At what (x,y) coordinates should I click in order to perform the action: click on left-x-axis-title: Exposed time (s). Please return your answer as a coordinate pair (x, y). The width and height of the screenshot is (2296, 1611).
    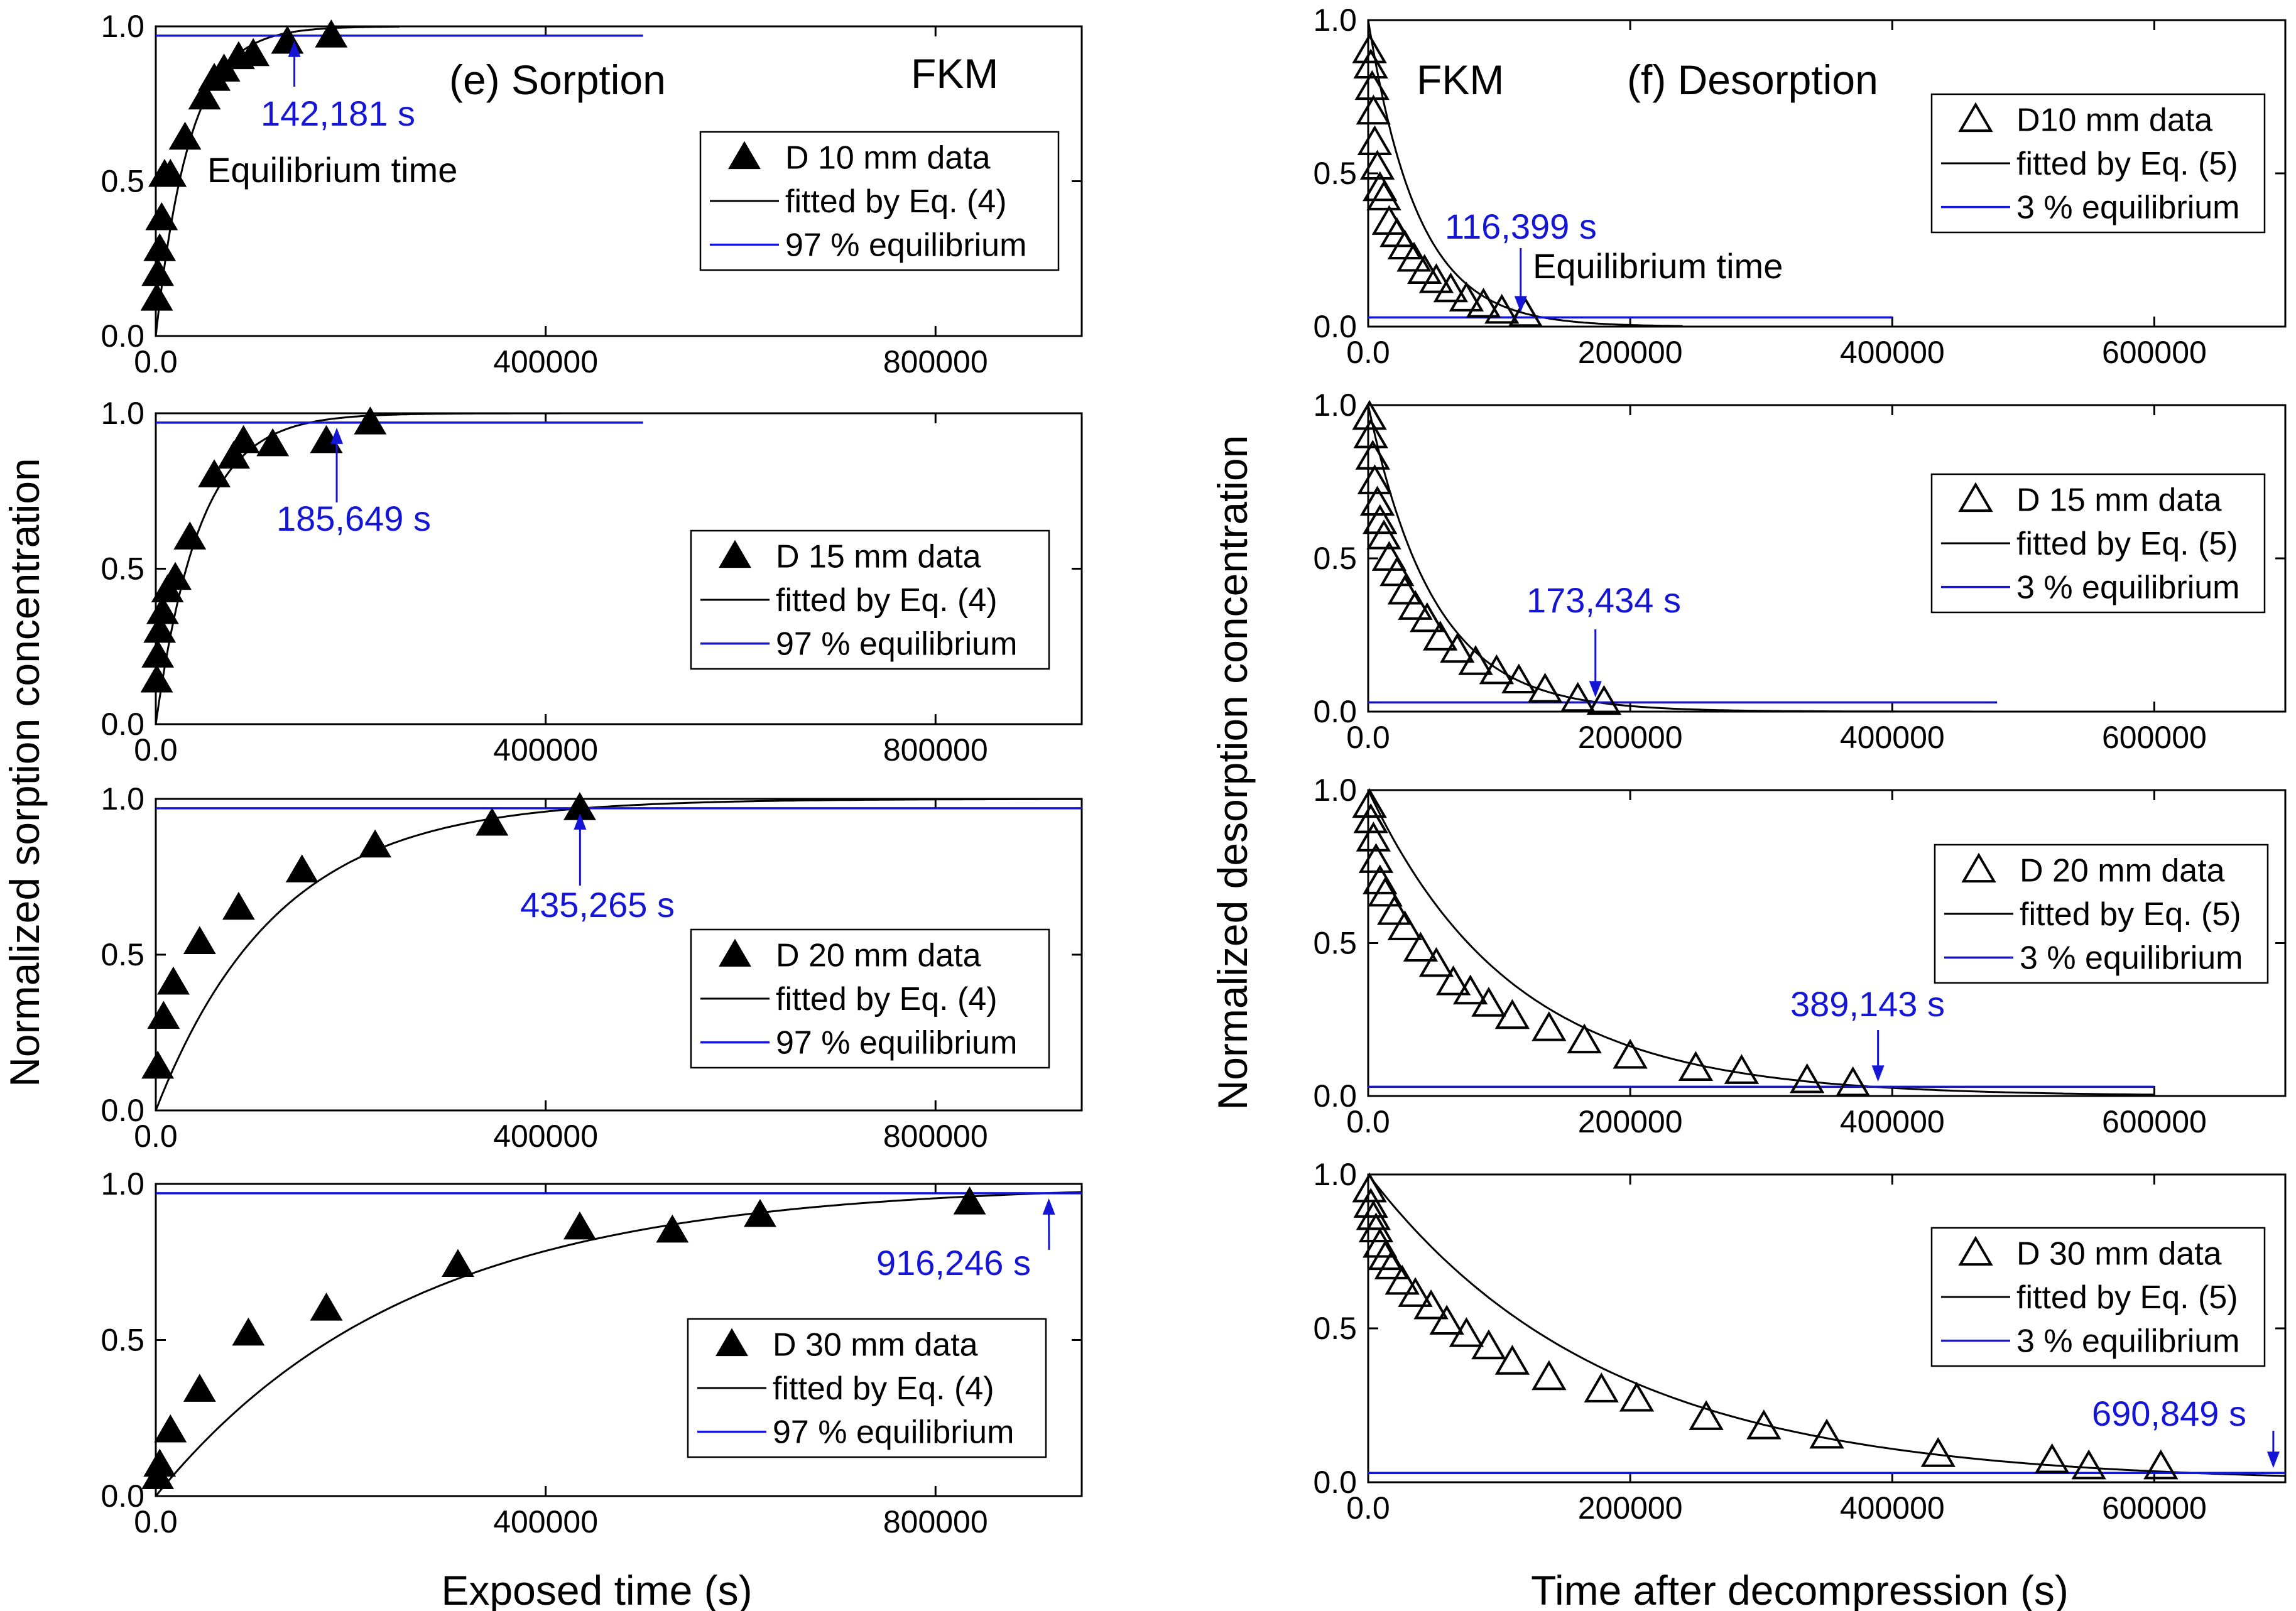
    Looking at the image, I should click on (596, 1589).